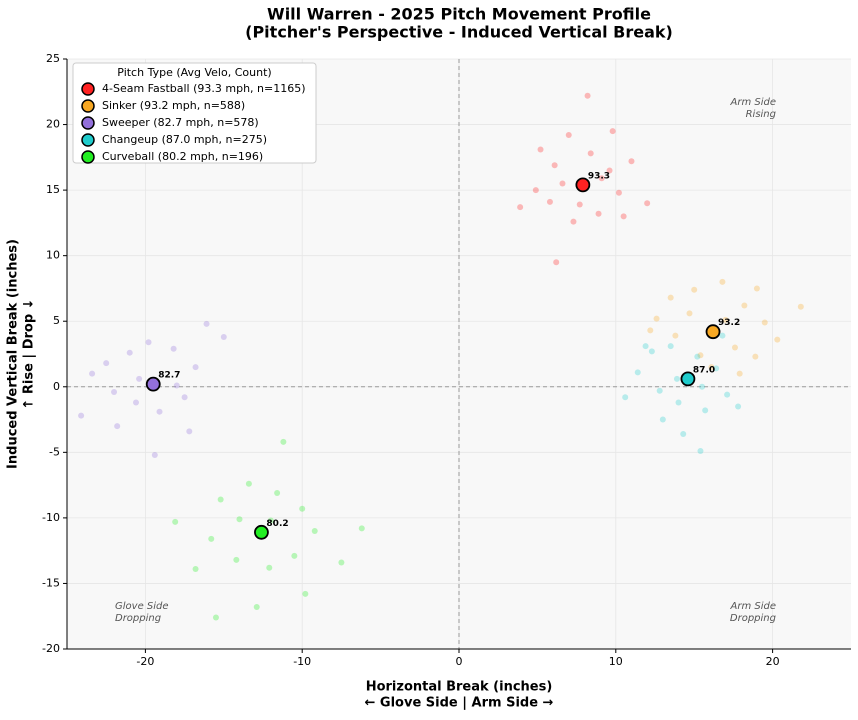 Image resolution: width=858 pixels, height=720 pixels. Describe the element at coordinates (277, 524) in the screenshot. I see `average-label: 80.2` at that location.